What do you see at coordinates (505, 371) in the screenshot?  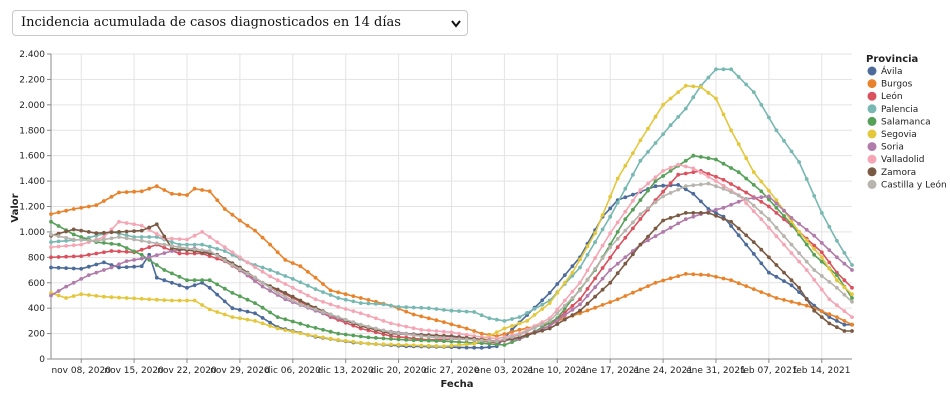 I see `x-tick-label: ene 03, 2021` at bounding box center [505, 371].